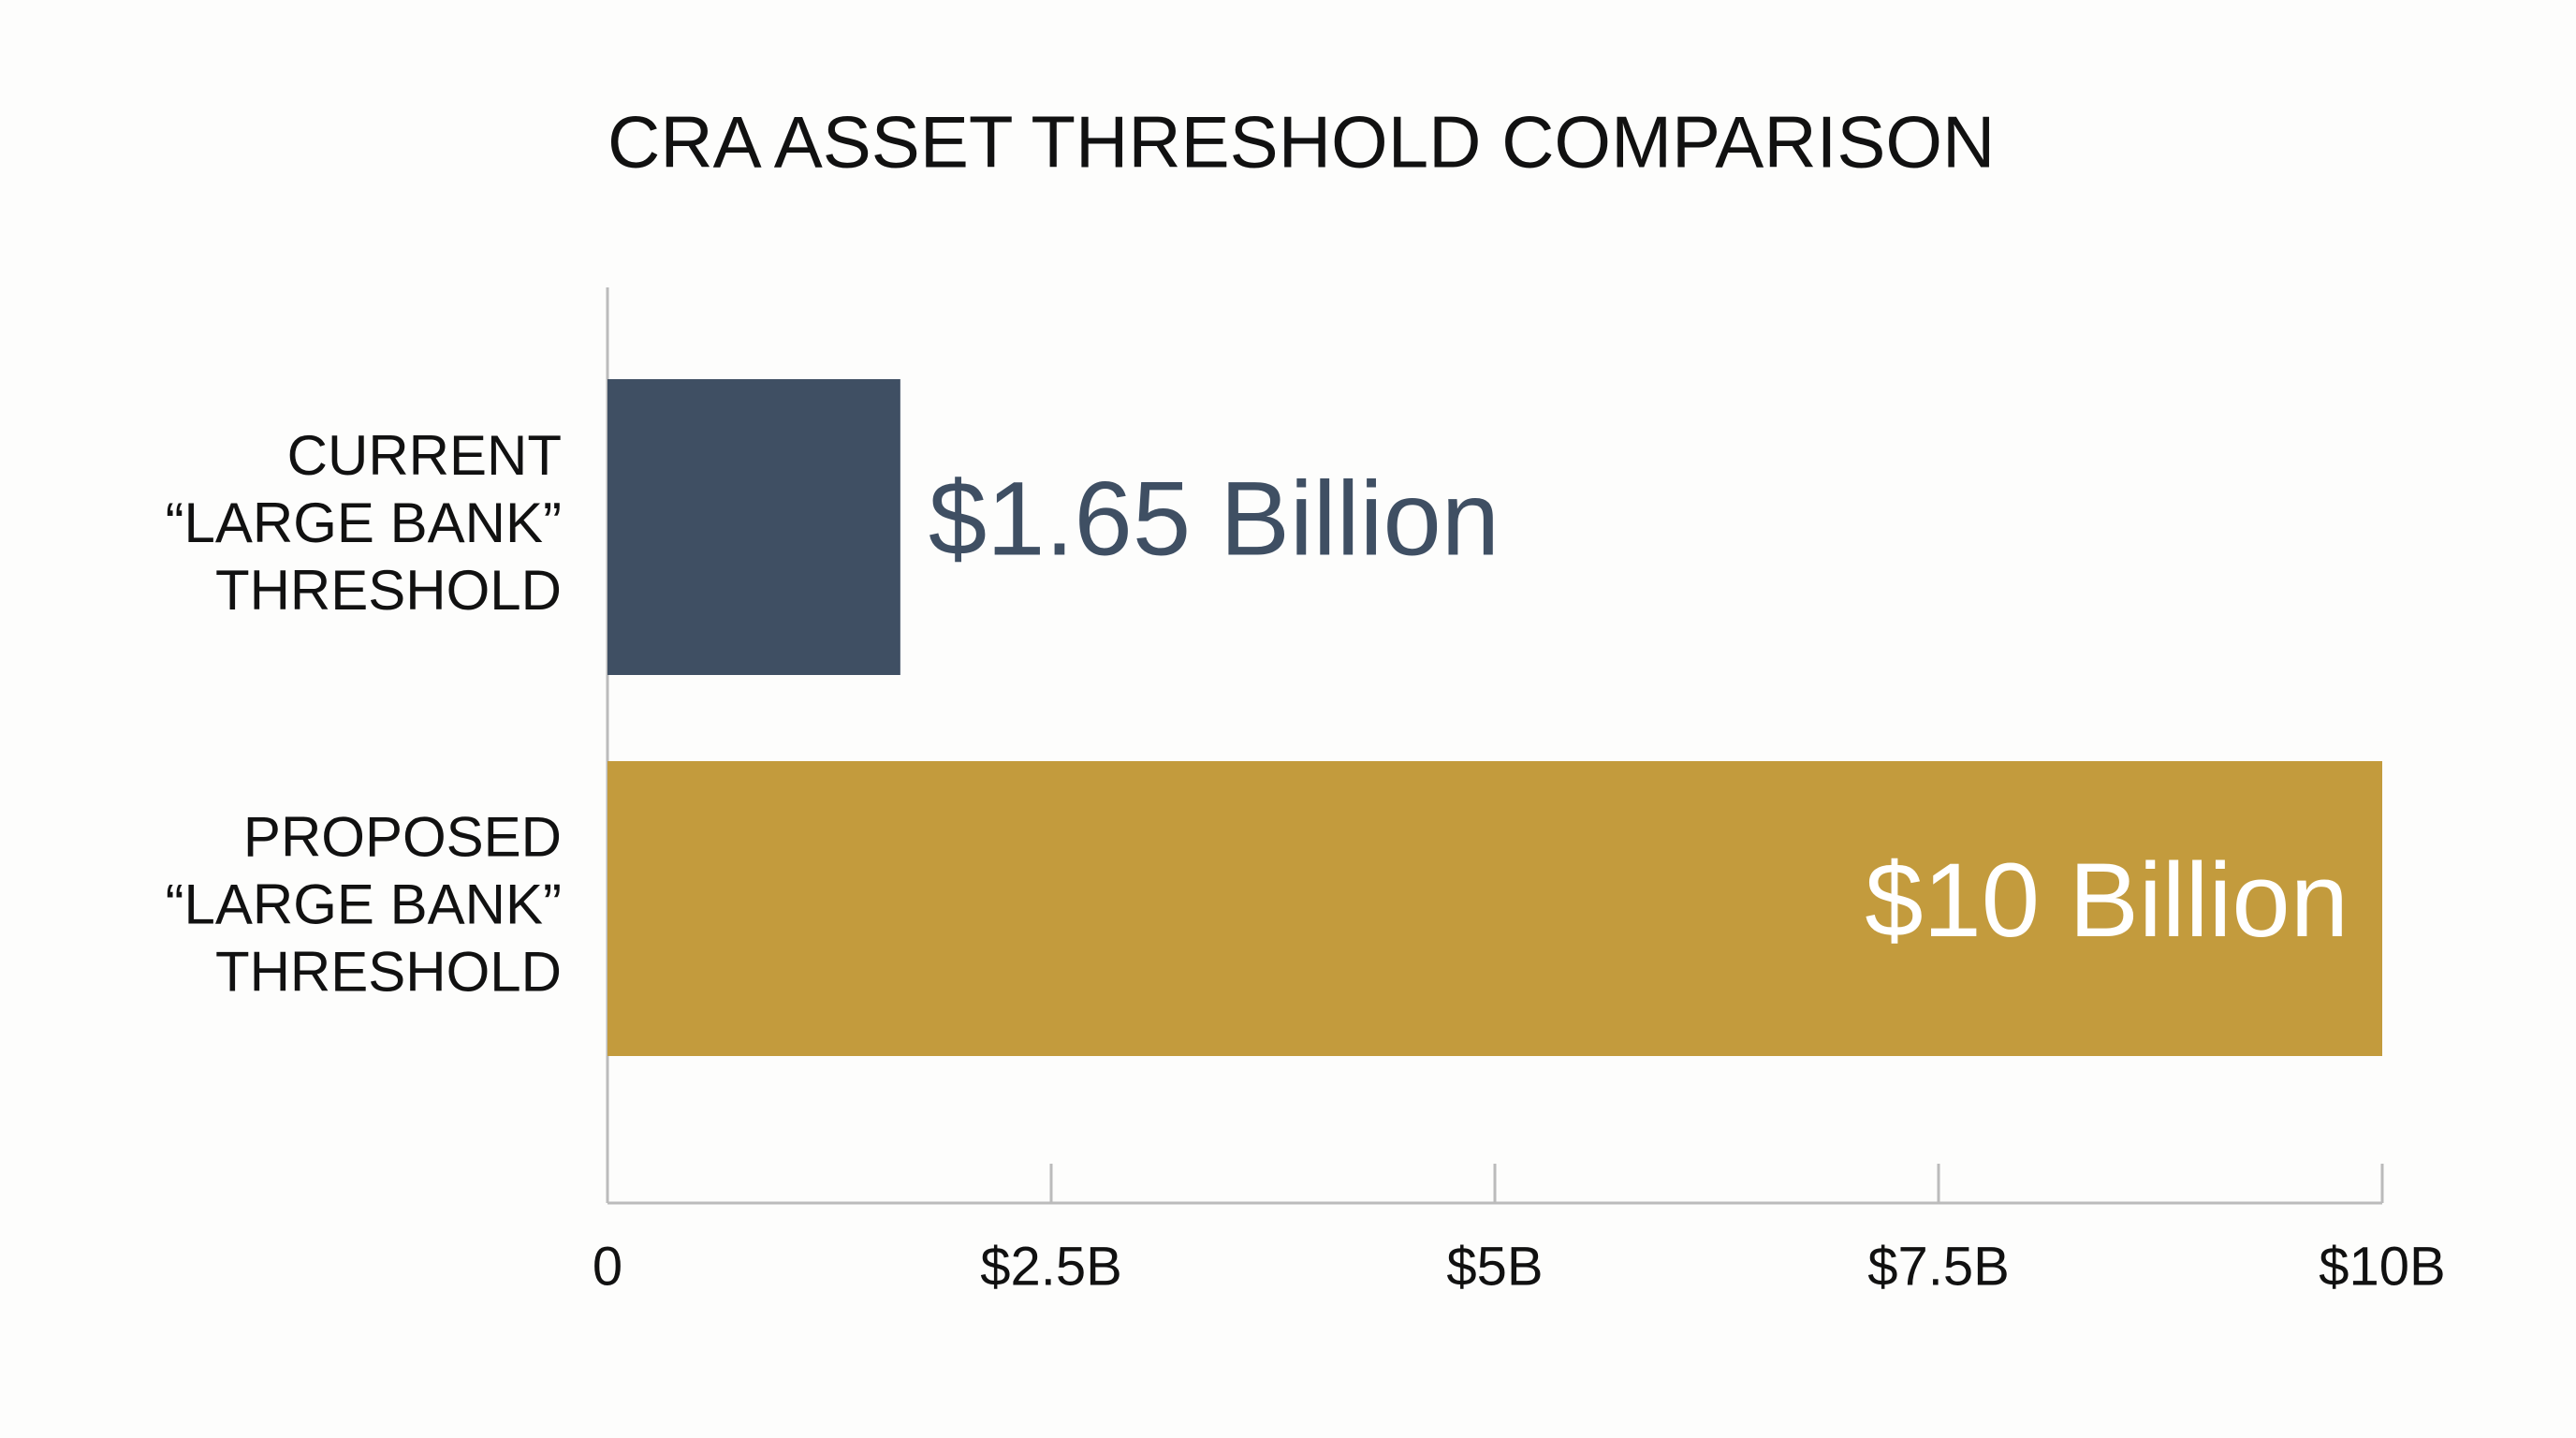 This screenshot has height=1438, width=2576. What do you see at coordinates (2382, 1266) in the screenshot?
I see `x-tick-label: $10B` at bounding box center [2382, 1266].